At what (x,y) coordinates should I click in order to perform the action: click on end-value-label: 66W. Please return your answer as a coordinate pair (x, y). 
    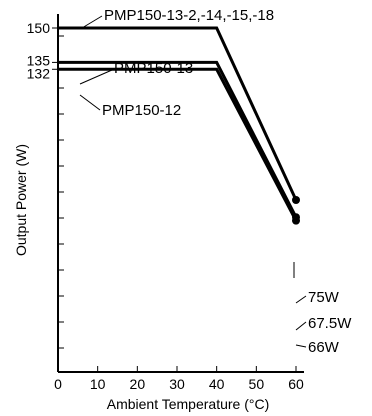
    Looking at the image, I should click on (324, 347).